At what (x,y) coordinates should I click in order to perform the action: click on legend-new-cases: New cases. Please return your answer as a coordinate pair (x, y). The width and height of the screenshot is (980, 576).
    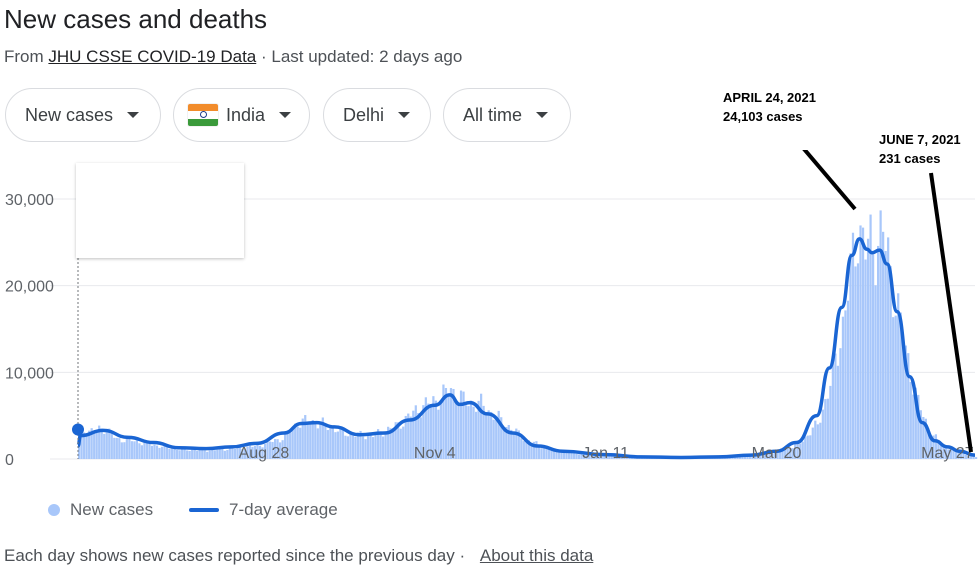
    Looking at the image, I should click on (100, 510).